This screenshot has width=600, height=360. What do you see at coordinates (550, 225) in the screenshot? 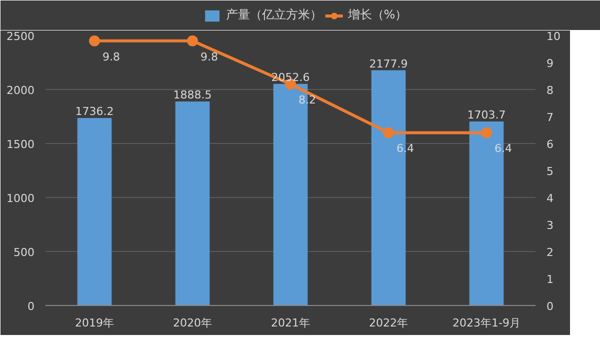
I see `y2-tick-label: 3` at bounding box center [550, 225].